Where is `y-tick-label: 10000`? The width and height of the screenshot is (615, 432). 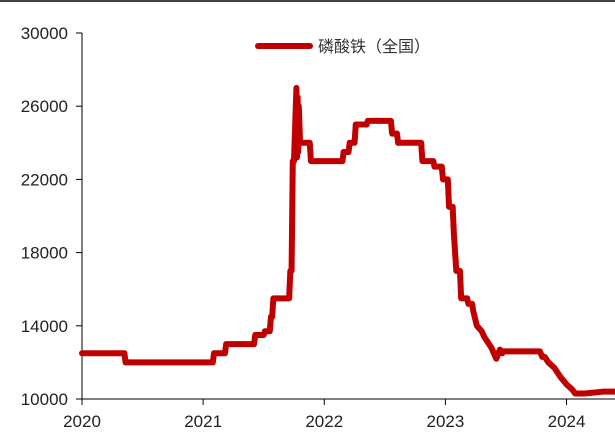
y-tick-label: 10000 is located at coordinates (44, 399).